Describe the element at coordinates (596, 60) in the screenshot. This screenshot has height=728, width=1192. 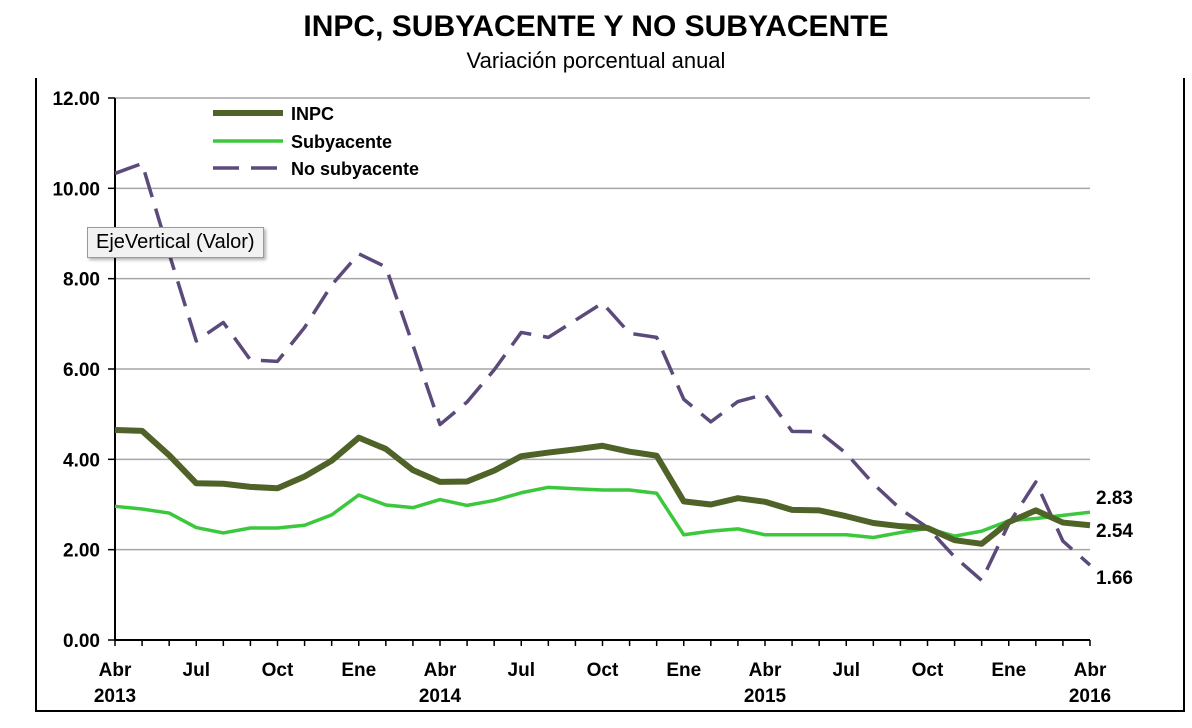
I see `chart-subtitle: Variación porcentual anual` at that location.